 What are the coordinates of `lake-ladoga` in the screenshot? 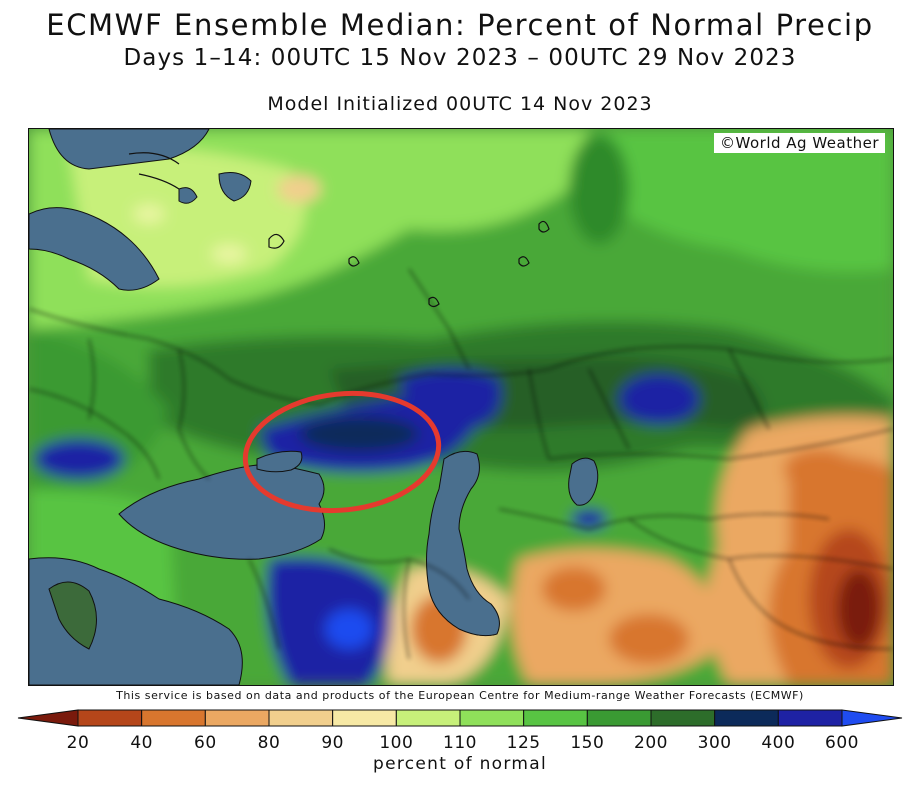 It's located at (235, 187).